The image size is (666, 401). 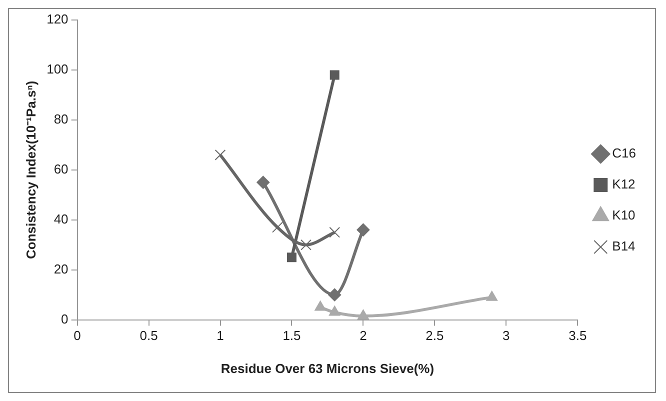 I want to click on x-tick-label: 0, so click(x=77, y=336).